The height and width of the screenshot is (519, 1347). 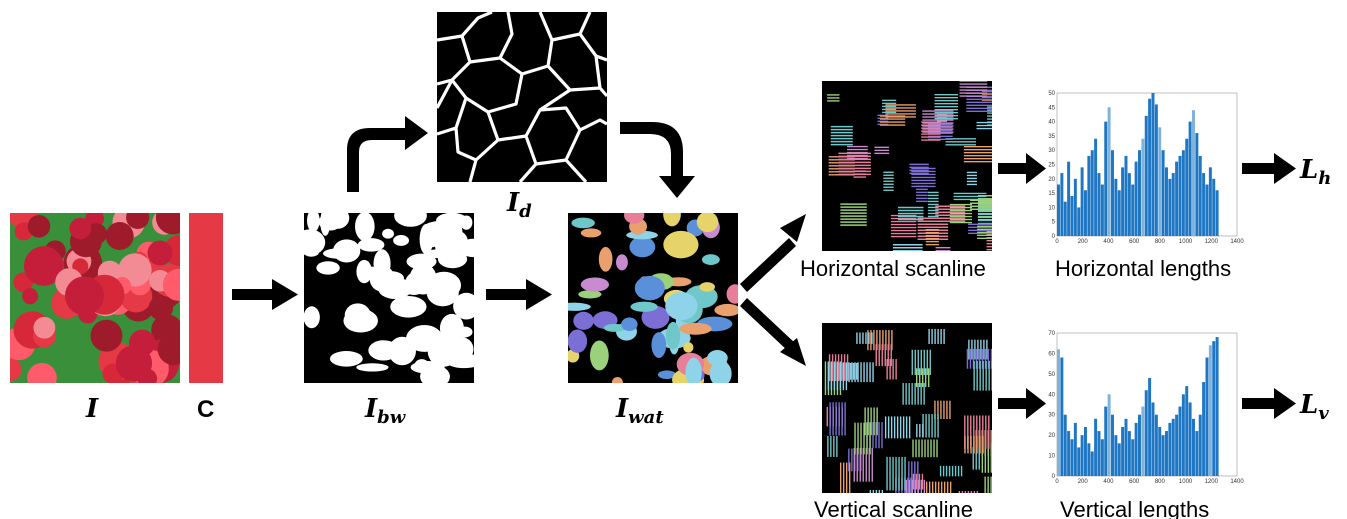 What do you see at coordinates (519, 205) in the screenshot?
I see `label-distance: Id` at bounding box center [519, 205].